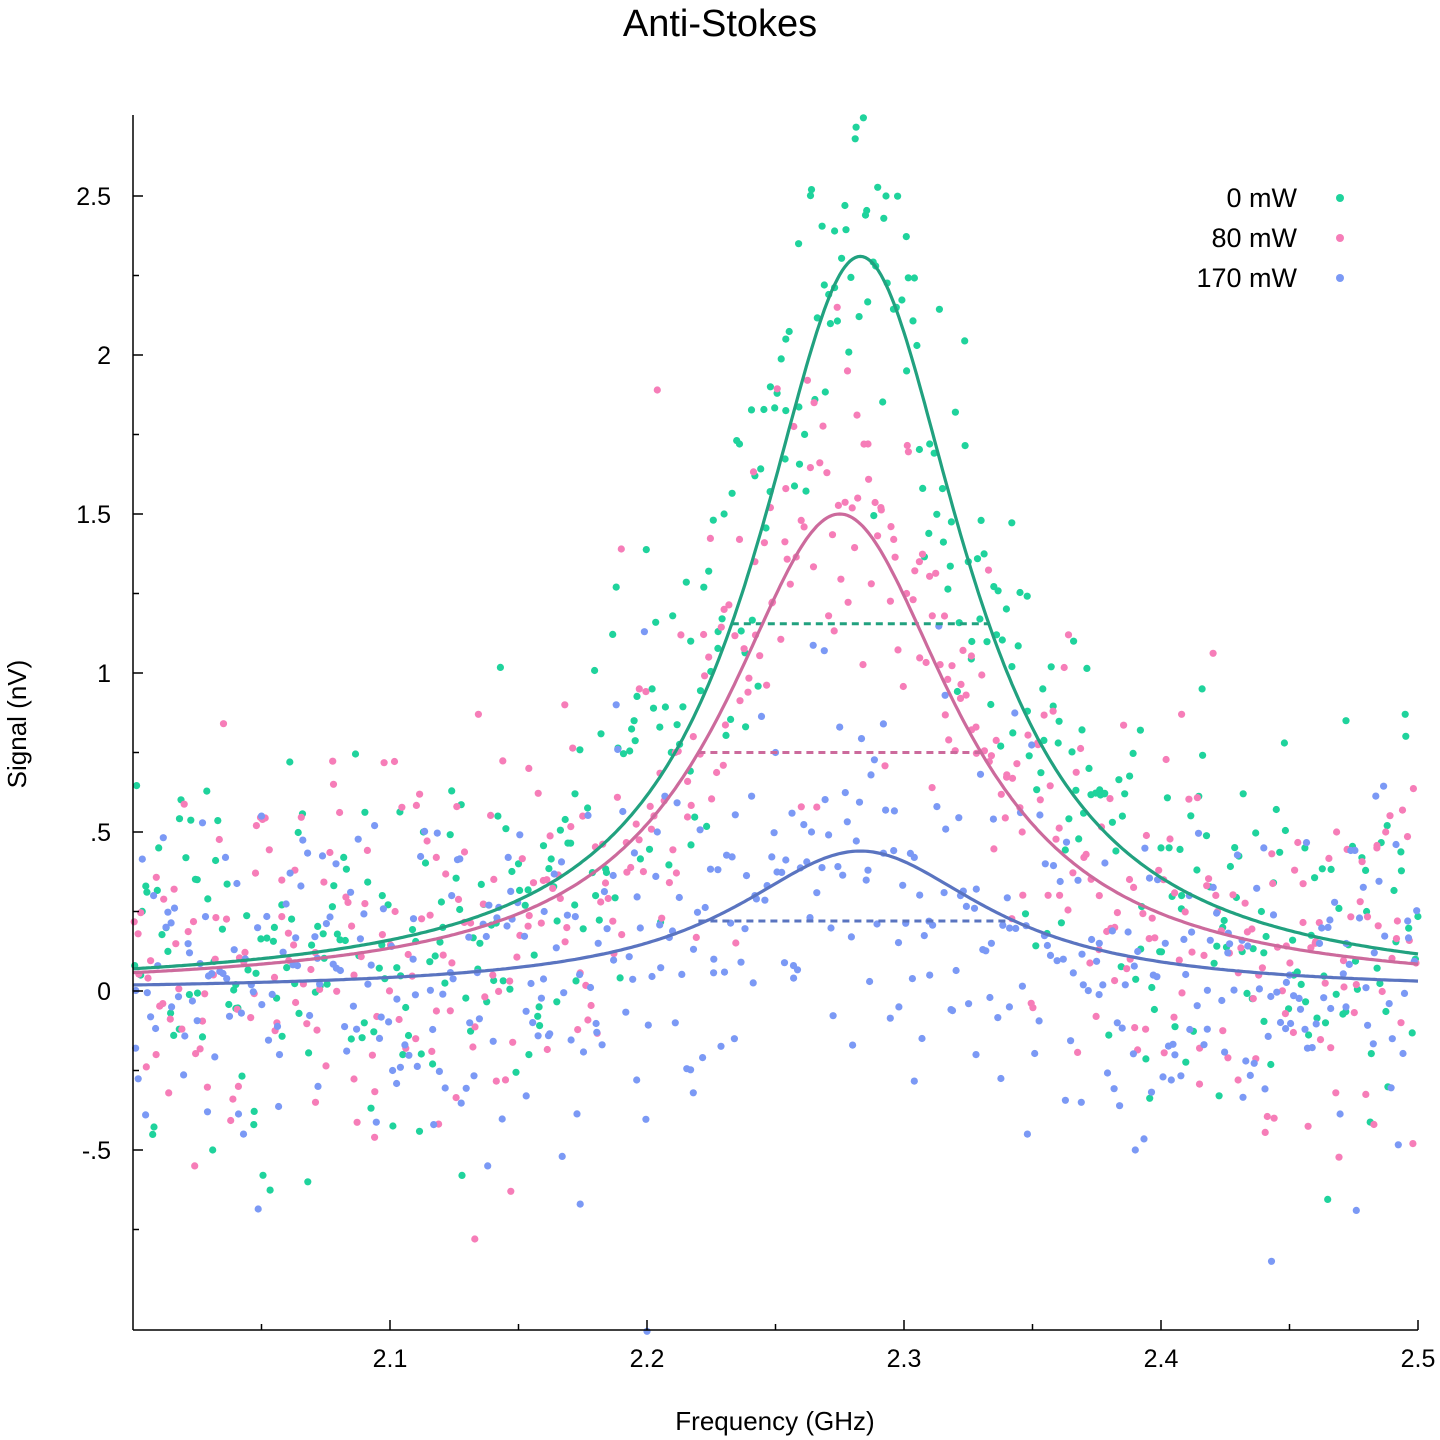 The width and height of the screenshot is (1440, 1440). I want to click on x-tick-label: 2.3, so click(904, 1359).